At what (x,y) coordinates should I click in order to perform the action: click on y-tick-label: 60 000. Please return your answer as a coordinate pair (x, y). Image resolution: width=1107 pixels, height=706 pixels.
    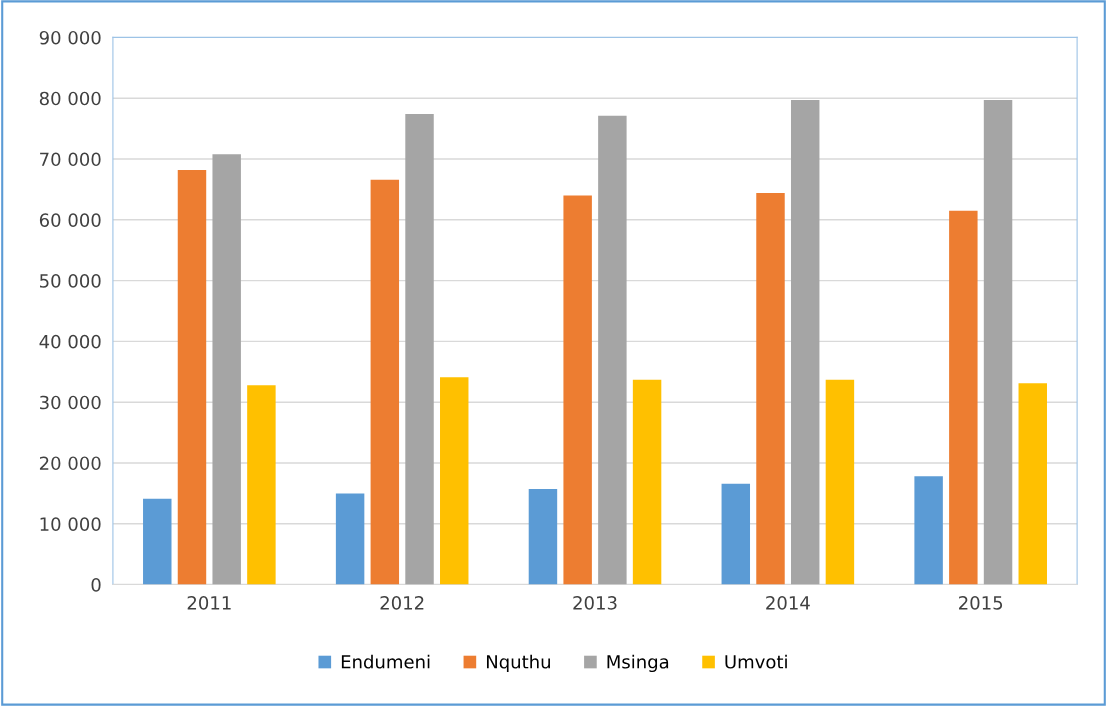
    Looking at the image, I should click on (70, 220).